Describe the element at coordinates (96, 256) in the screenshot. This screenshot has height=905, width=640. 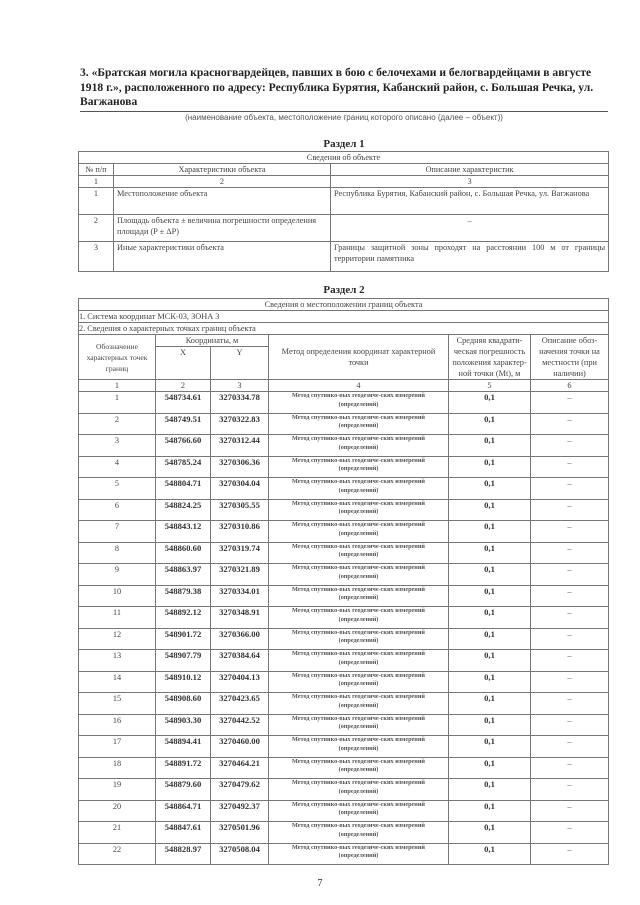
I see `row-number: 3` at that location.